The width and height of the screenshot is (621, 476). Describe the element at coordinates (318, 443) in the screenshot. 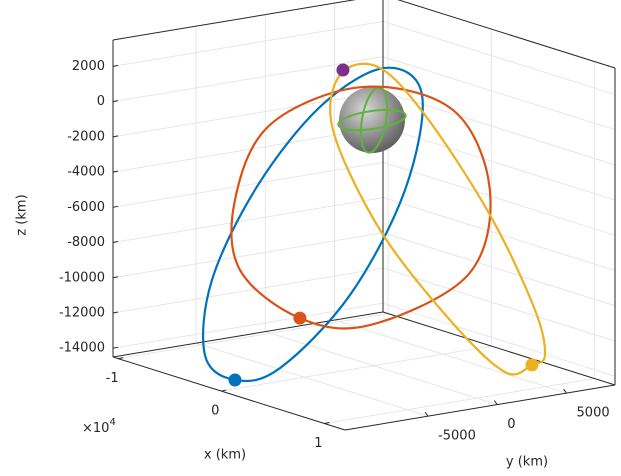

I see `x-tick-label: 1` at that location.